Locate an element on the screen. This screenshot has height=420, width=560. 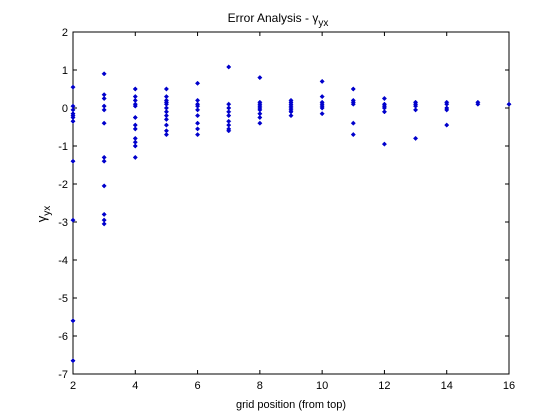
x-tick-label: 16 is located at coordinates (509, 386).